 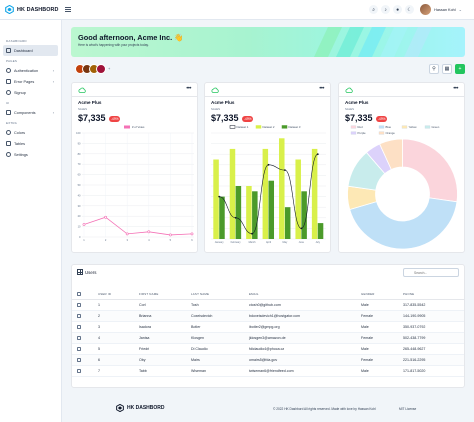 What do you see at coordinates (460, 9) in the screenshot?
I see `chevron-down-icon: ⌄` at bounding box center [460, 9].